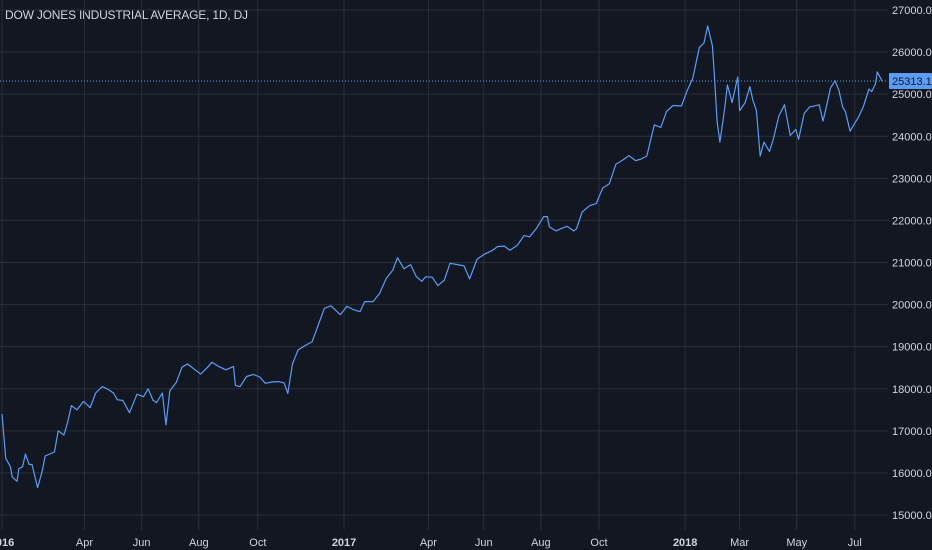  I want to click on y-tick-label: 20000.00, so click(912, 306).